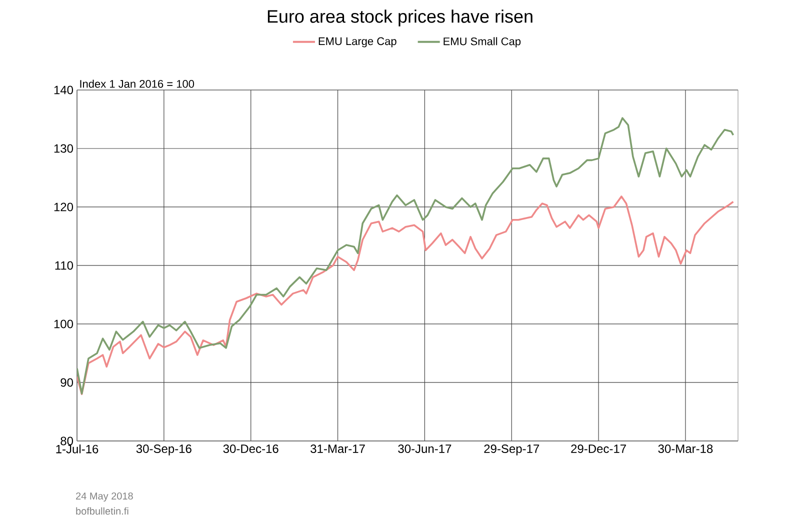 The width and height of the screenshot is (801, 523). I want to click on y-tick-label: 100, so click(64, 324).